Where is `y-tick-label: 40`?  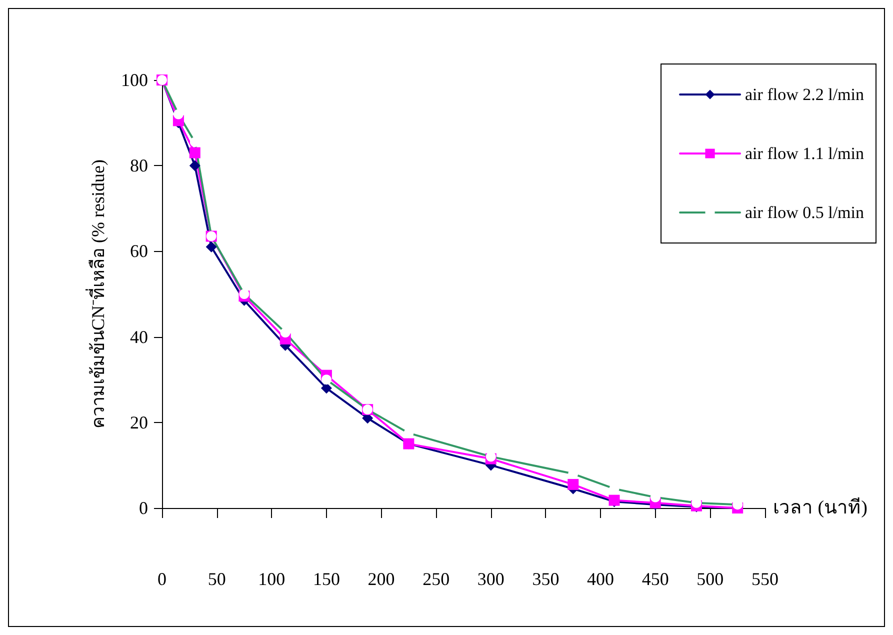 y-tick-label: 40 is located at coordinates (139, 336).